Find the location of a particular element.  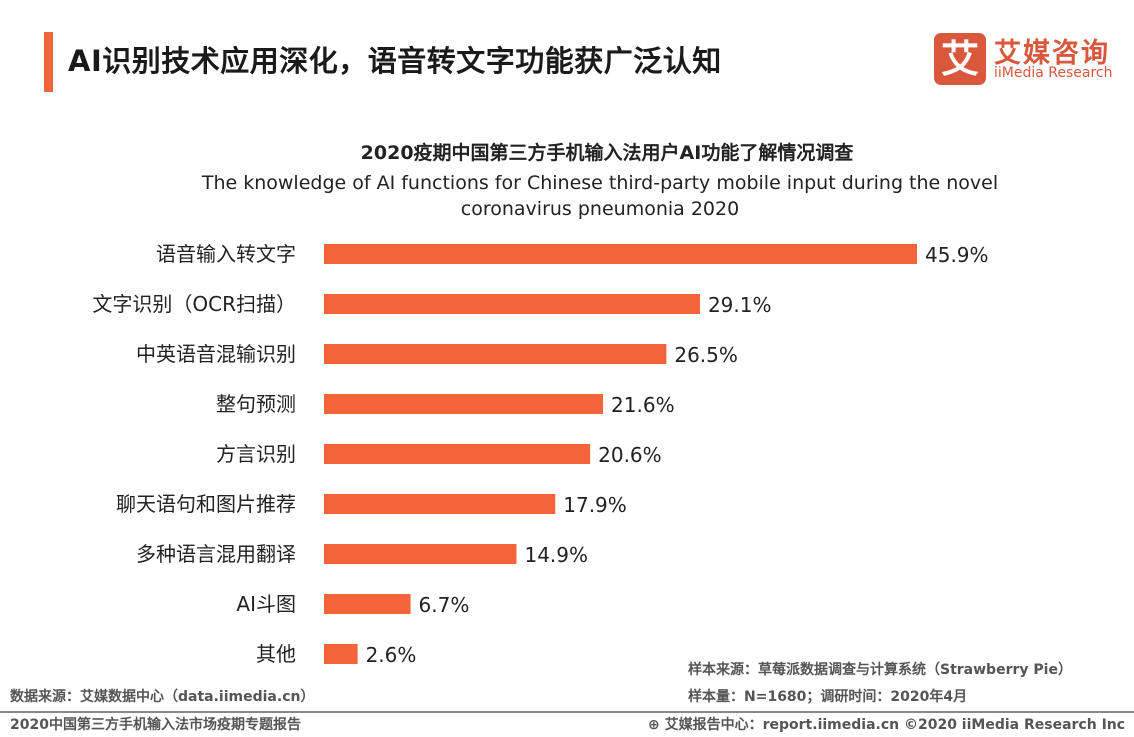

logo-mark-icon: 艾 is located at coordinates (960, 59).